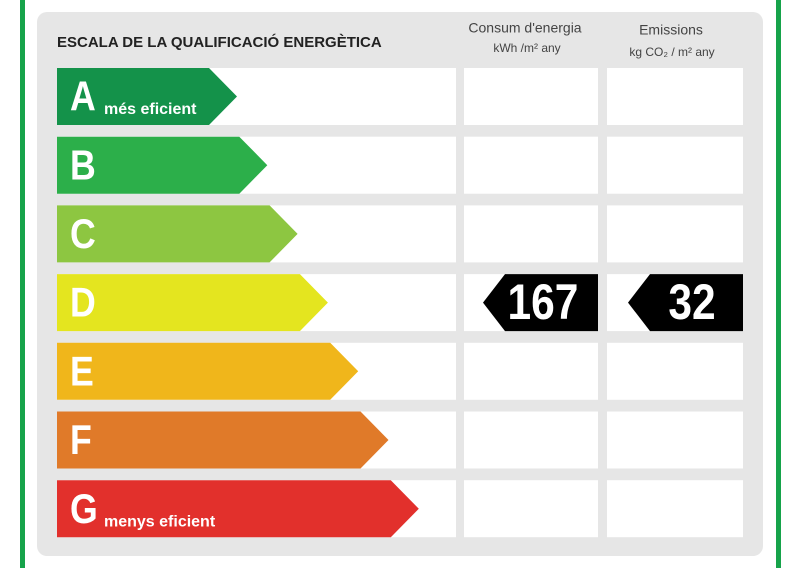 This screenshot has width=800, height=568. Describe the element at coordinates (526, 48) in the screenshot. I see `column-unit: kWh /m² any` at that location.